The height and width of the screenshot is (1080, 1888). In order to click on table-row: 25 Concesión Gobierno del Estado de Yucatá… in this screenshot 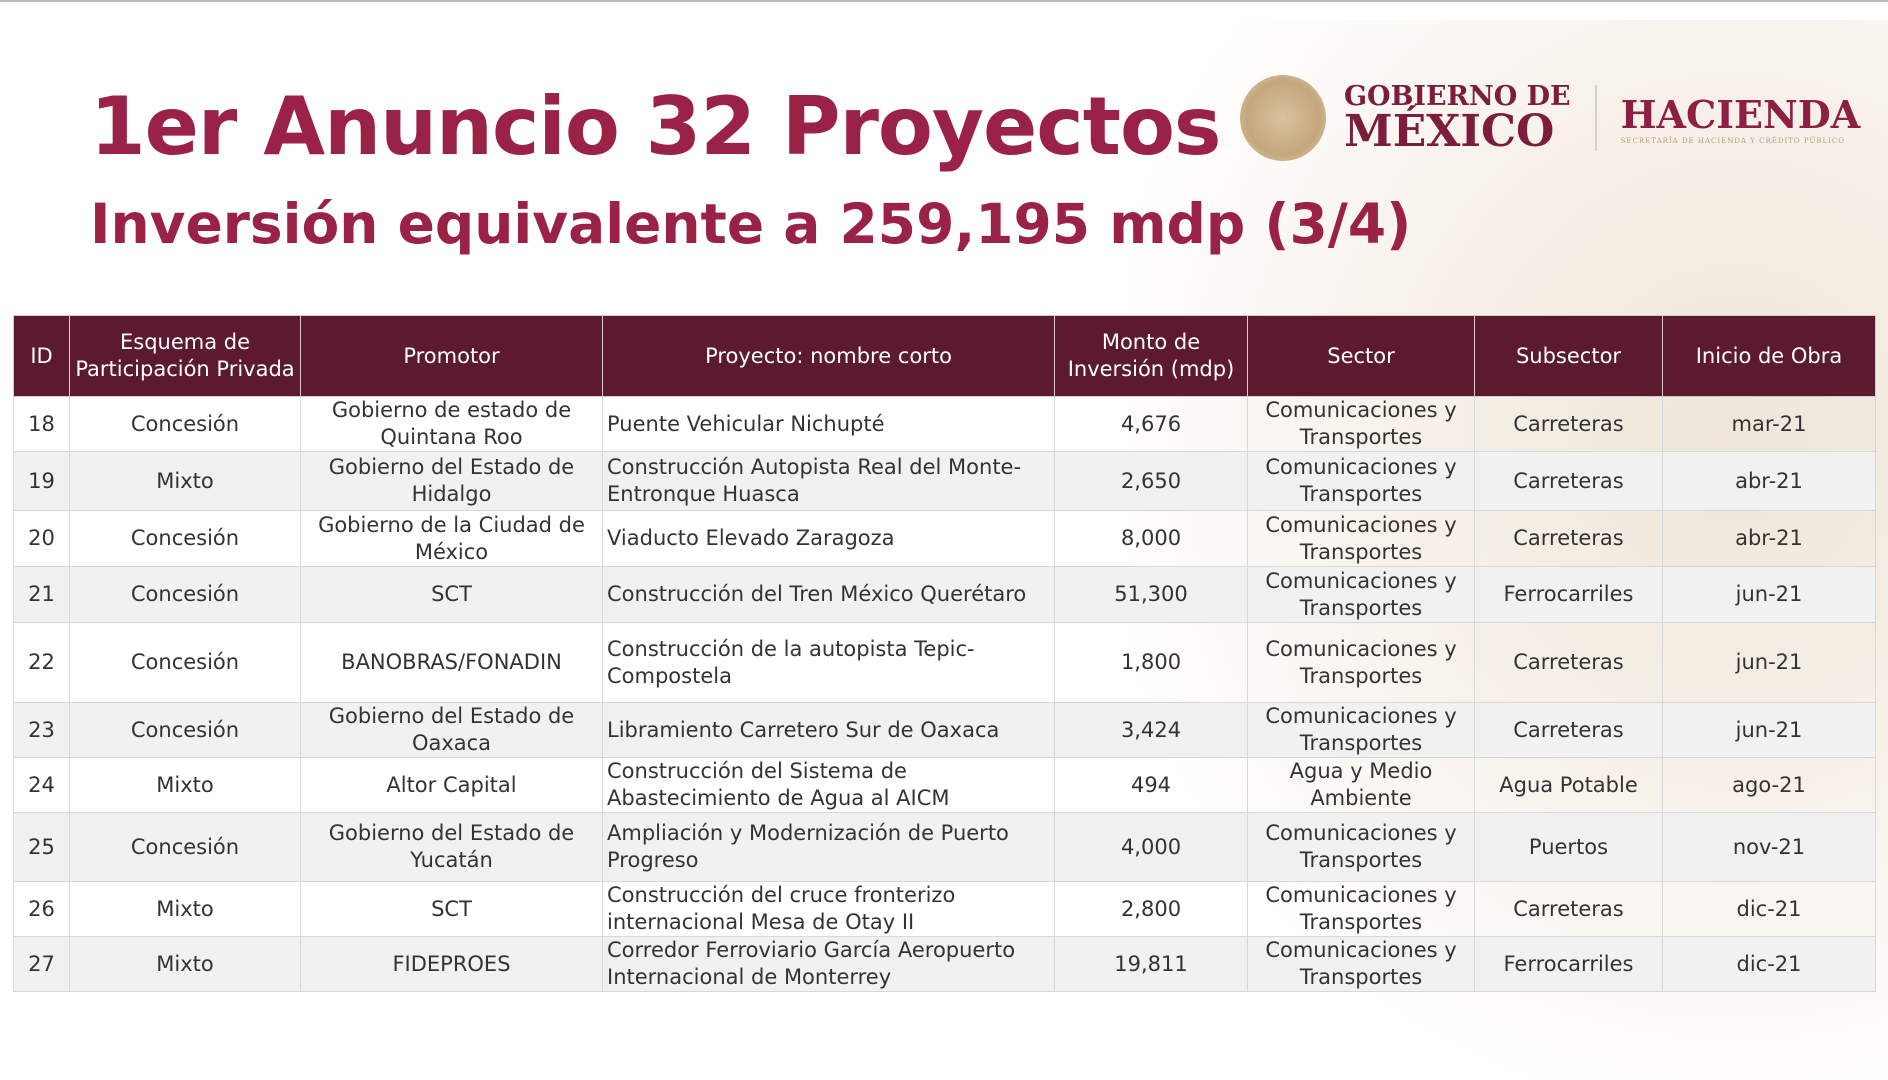, I will do `click(944, 847)`.